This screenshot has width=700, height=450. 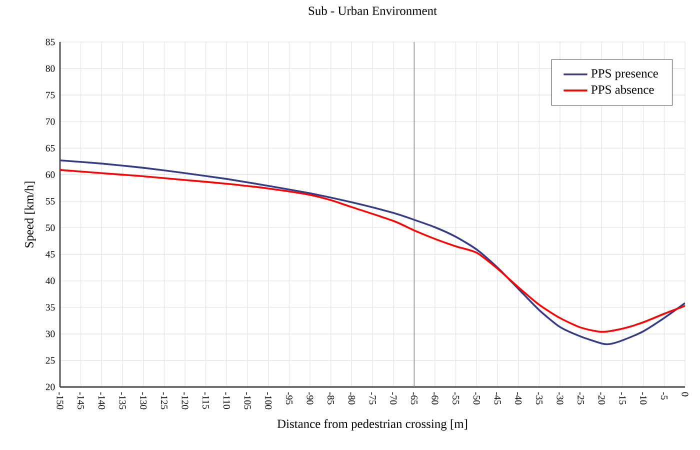 I want to click on x-tick-label: -100, so click(x=268, y=401).